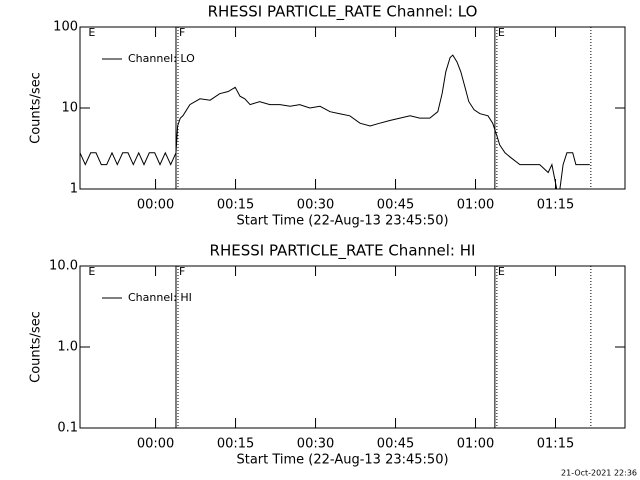 This screenshot has width=640, height=480. What do you see at coordinates (160, 297) in the screenshot?
I see `legend-label: Channel: HI` at bounding box center [160, 297].